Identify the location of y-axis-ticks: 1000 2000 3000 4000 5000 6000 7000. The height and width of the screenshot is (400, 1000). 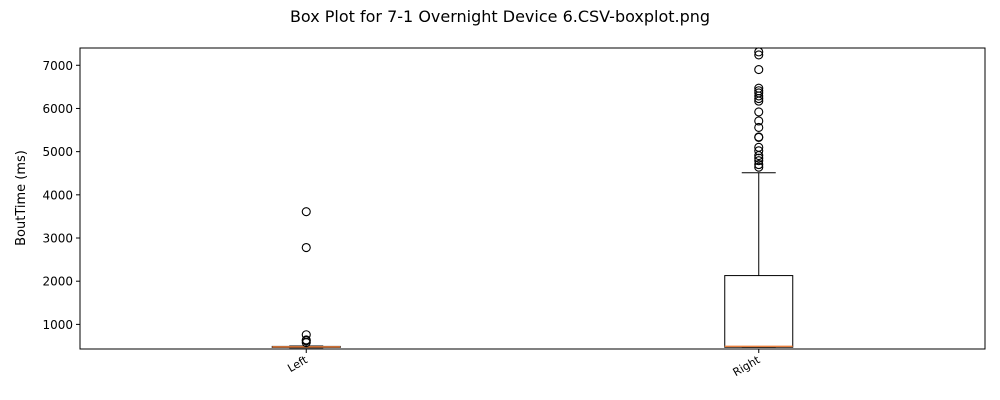
(61, 195).